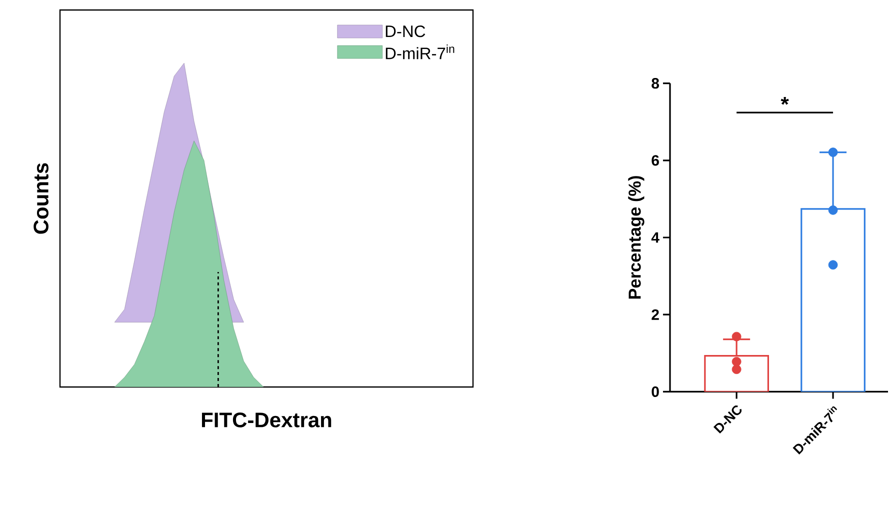  What do you see at coordinates (406, 31) in the screenshot?
I see `legend-label: D-NC` at bounding box center [406, 31].